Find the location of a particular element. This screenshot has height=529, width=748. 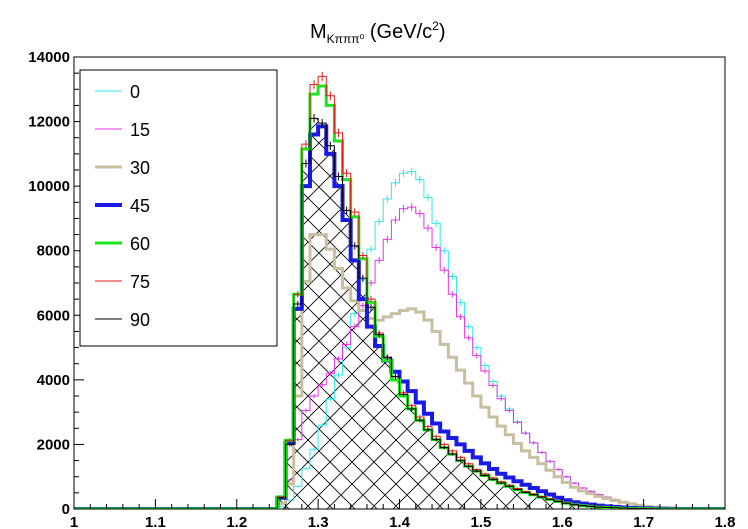

x-tick-label: 1.5 is located at coordinates (480, 521).